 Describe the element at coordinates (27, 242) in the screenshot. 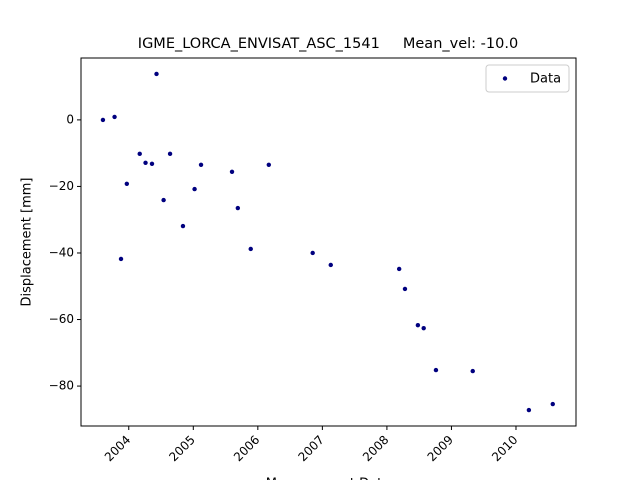

I see `y-axis-label: Displacement [mm]` at that location.